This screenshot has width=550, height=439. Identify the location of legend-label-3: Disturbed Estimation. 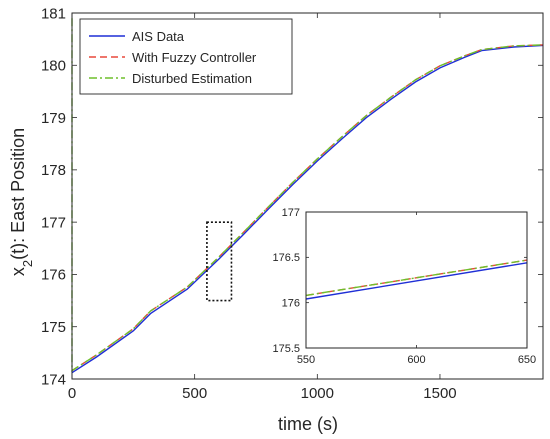
(192, 78).